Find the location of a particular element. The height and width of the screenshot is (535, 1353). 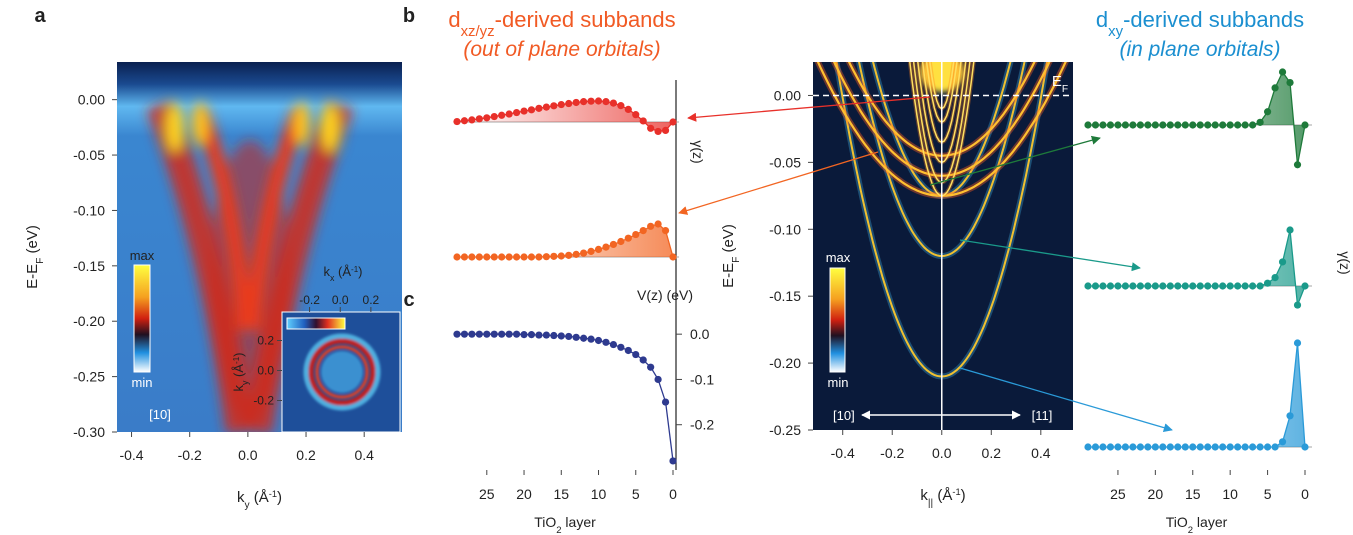

y-tick-label: 0.00 is located at coordinates (91, 100).